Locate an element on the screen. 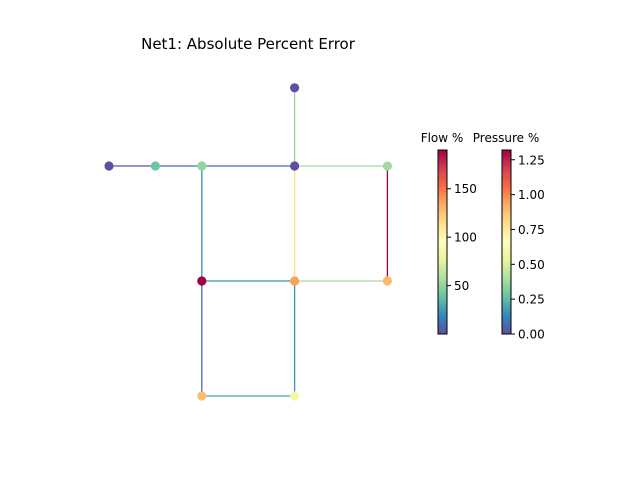  node-n8 is located at coordinates (295, 281).